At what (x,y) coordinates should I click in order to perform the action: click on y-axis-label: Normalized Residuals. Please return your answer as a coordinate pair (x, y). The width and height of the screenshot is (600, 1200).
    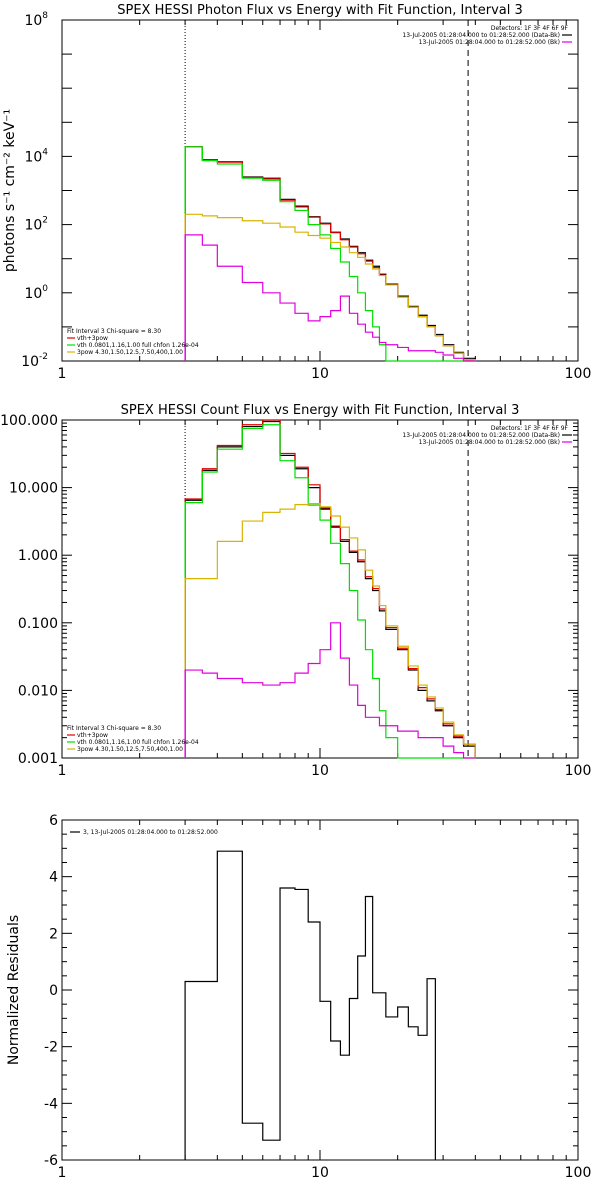
    Looking at the image, I should click on (14, 990).